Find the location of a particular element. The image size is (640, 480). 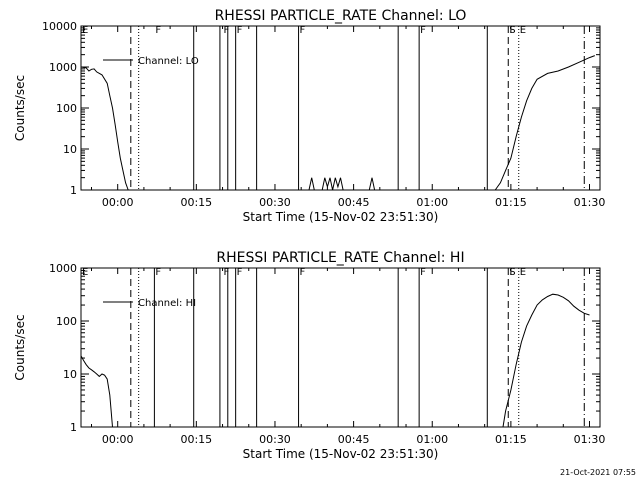

legend-label: Channel: HI is located at coordinates (167, 303).